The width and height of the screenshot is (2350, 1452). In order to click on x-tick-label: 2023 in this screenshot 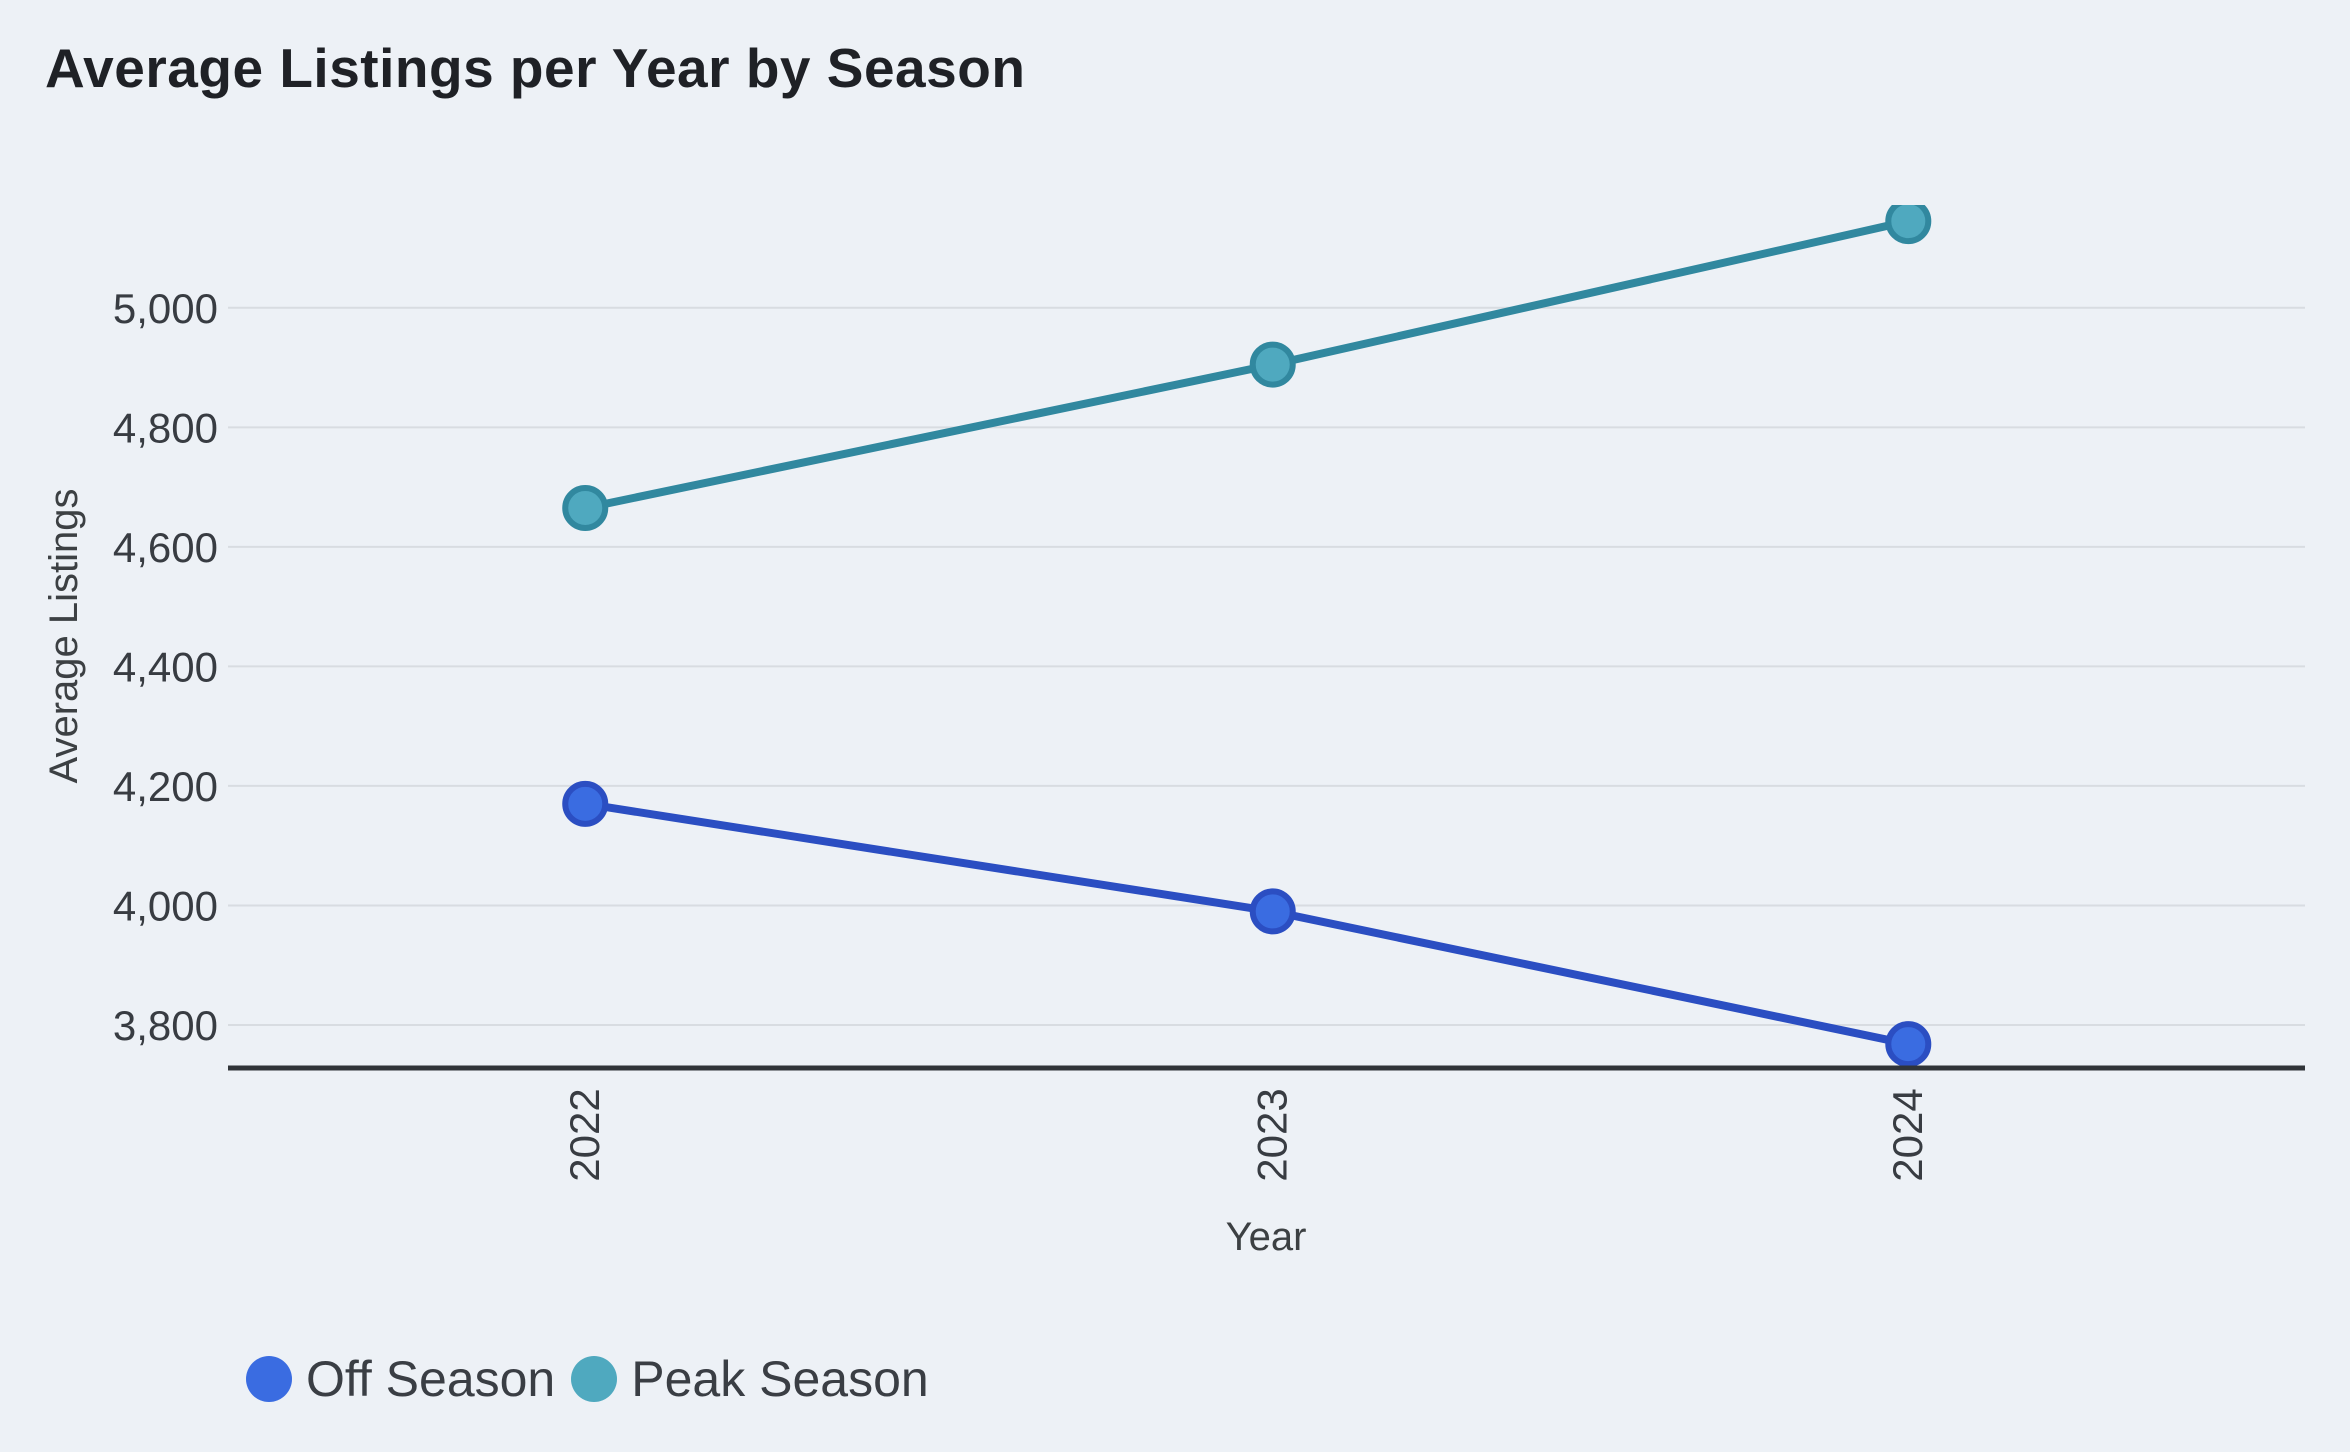, I will do `click(1272, 1134)`.